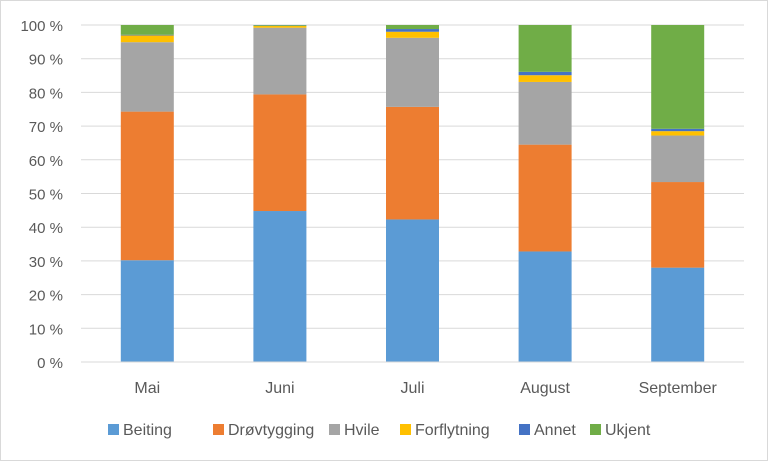 The height and width of the screenshot is (462, 768). I want to click on x-tick-label: Juli, so click(412, 388).